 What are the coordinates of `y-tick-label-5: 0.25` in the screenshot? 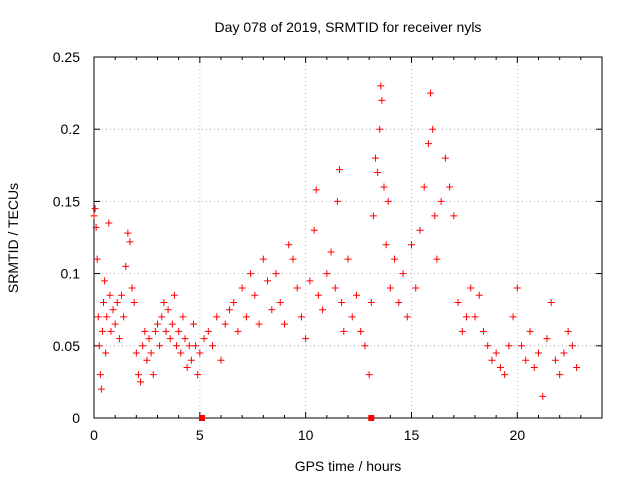 It's located at (66, 57).